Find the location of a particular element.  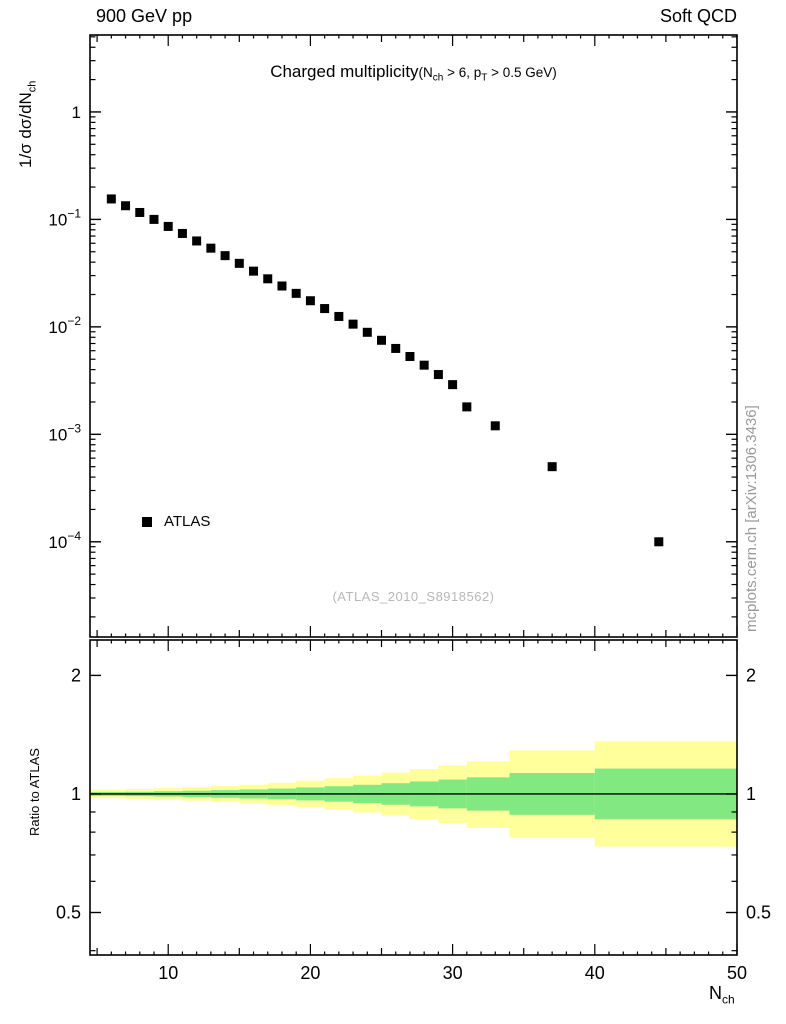

analysis-id-watermark: (ATLAS_2010_S8918562) is located at coordinates (413, 596).